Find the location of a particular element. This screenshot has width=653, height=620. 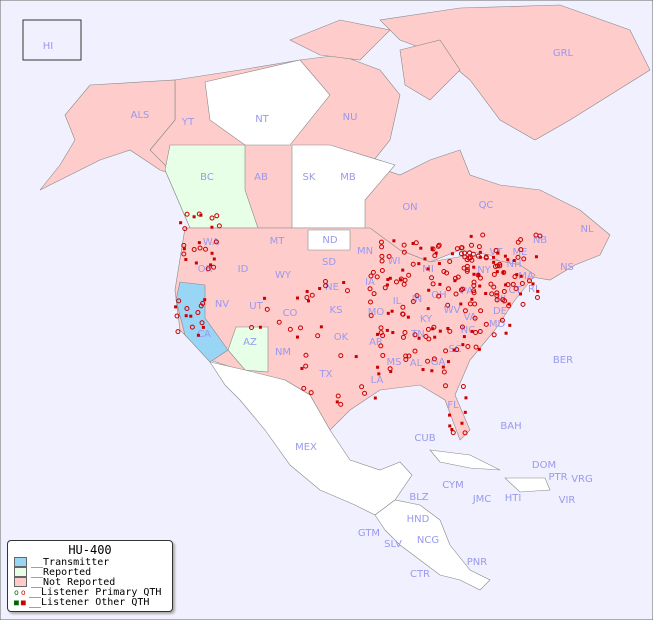

region-label-me: ME is located at coordinates (520, 252).